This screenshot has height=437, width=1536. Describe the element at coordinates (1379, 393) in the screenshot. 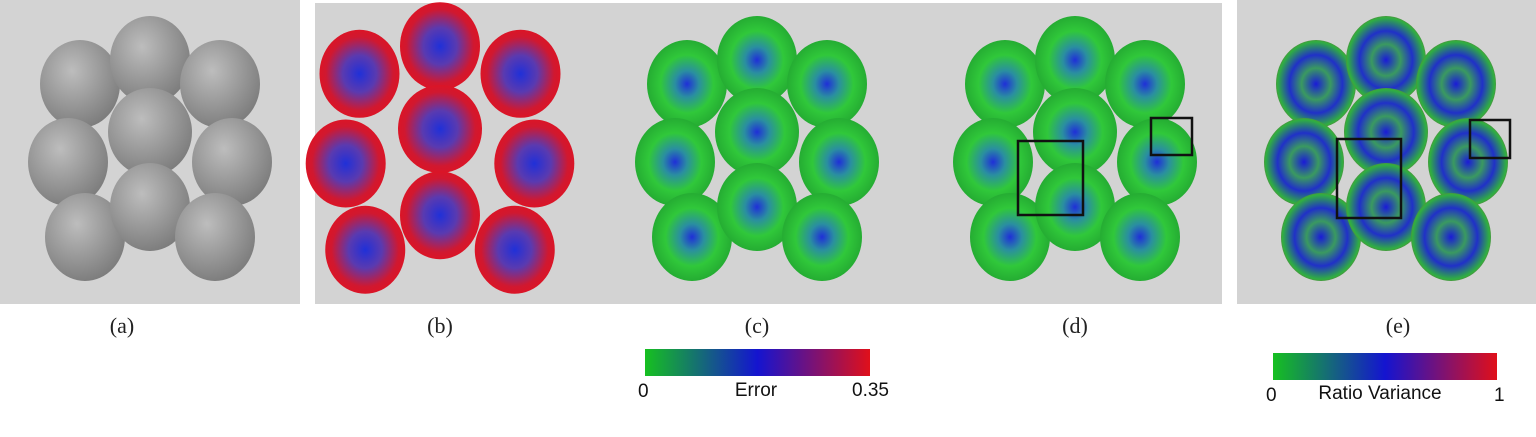

I see `colorbar-title: Ratio Variance` at that location.